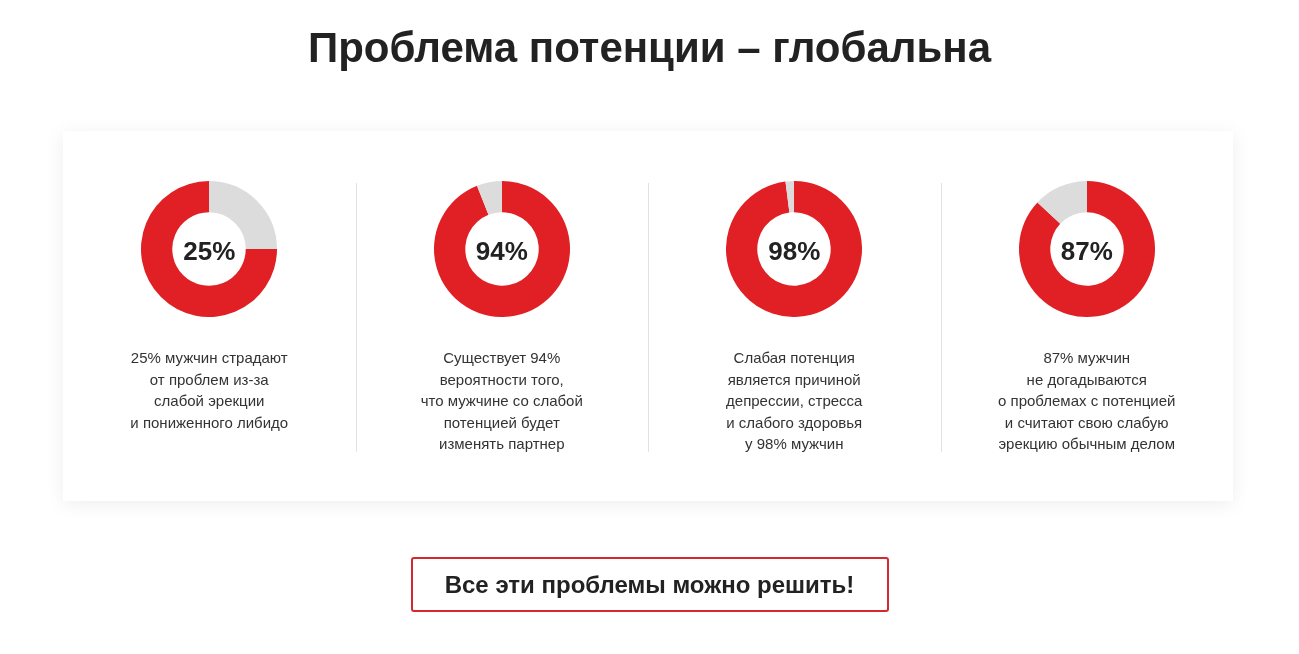 The width and height of the screenshot is (1299, 654). What do you see at coordinates (209, 251) in the screenshot?
I see `text: 25%` at bounding box center [209, 251].